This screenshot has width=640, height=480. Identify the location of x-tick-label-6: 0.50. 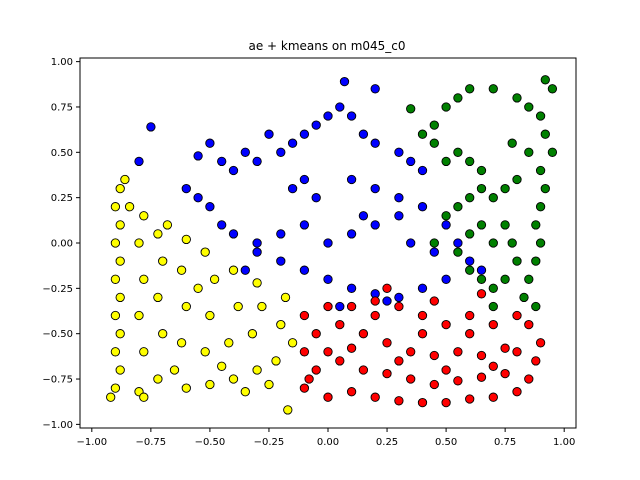
(446, 442).